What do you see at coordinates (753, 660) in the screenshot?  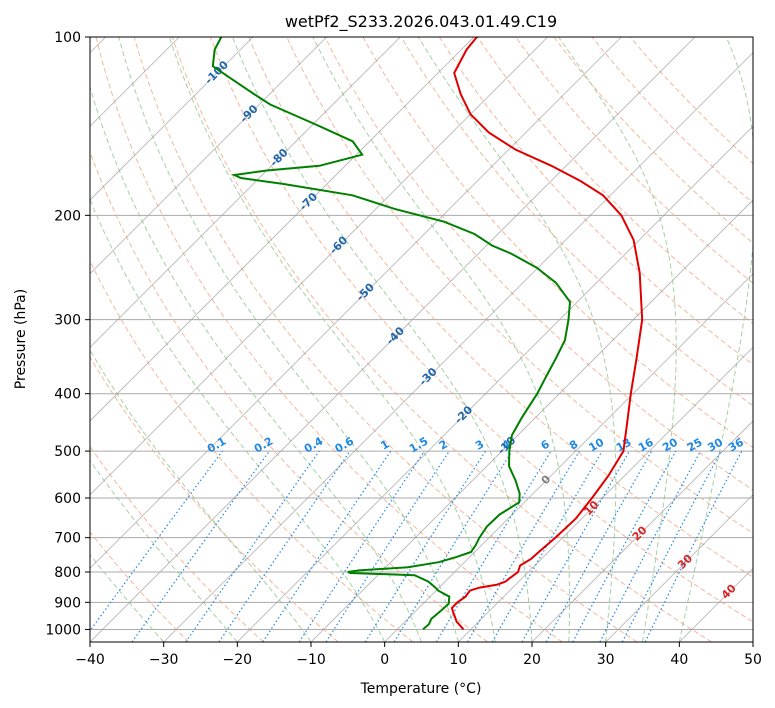 I see `x-tick-label: 50` at bounding box center [753, 660].